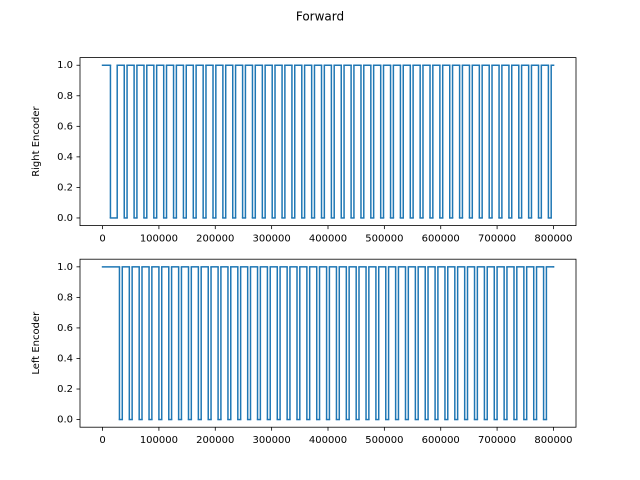 Image resolution: width=640 pixels, height=480 pixels. I want to click on figure-title: Forward, so click(320, 17).